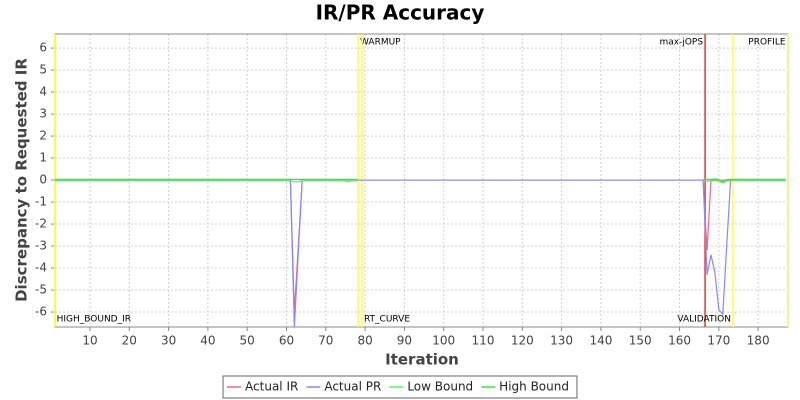 The image size is (800, 400). What do you see at coordinates (640, 341) in the screenshot?
I see `x-tick-label: 150` at bounding box center [640, 341].